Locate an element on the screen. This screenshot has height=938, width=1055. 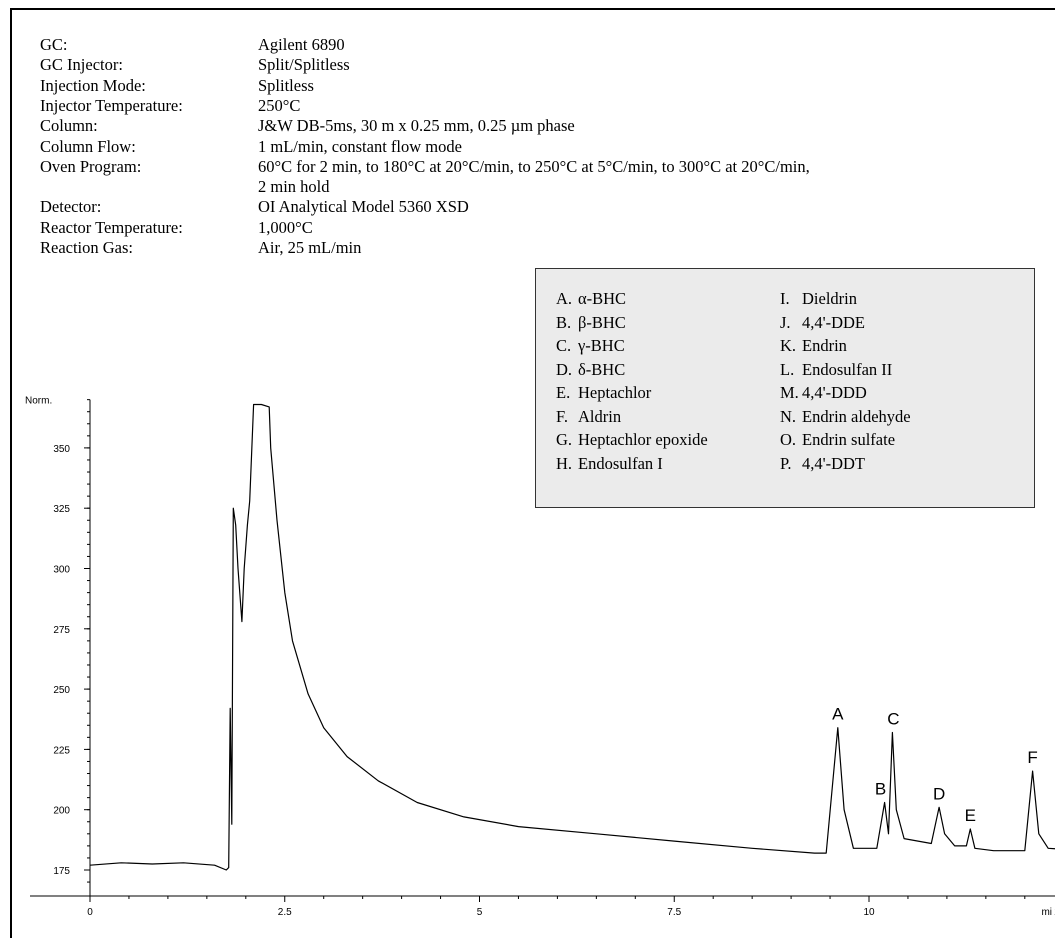
legend-letter: O. is located at coordinates (788, 439).